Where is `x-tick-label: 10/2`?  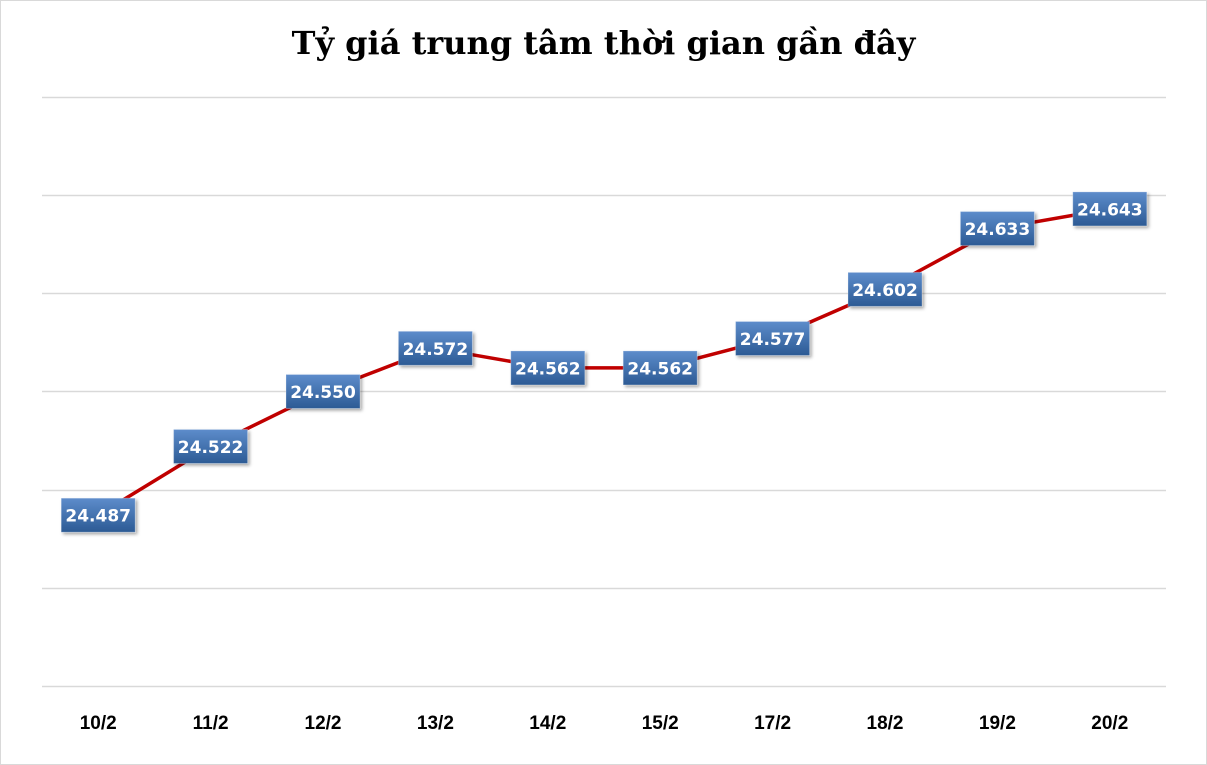
x-tick-label: 10/2 is located at coordinates (98, 723).